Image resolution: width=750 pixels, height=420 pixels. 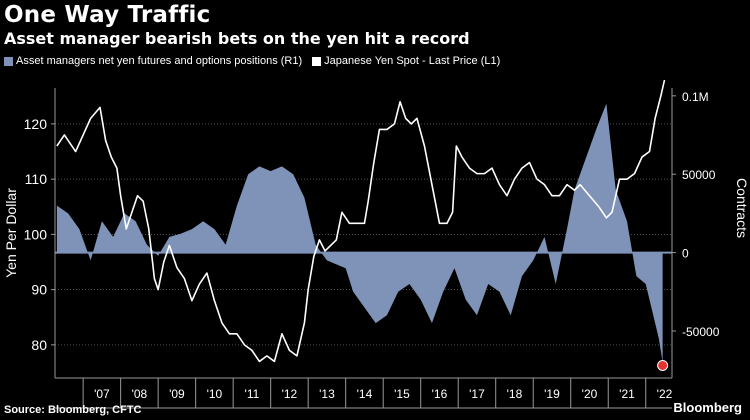 I want to click on x-tick-label: '10, so click(x=215, y=394).